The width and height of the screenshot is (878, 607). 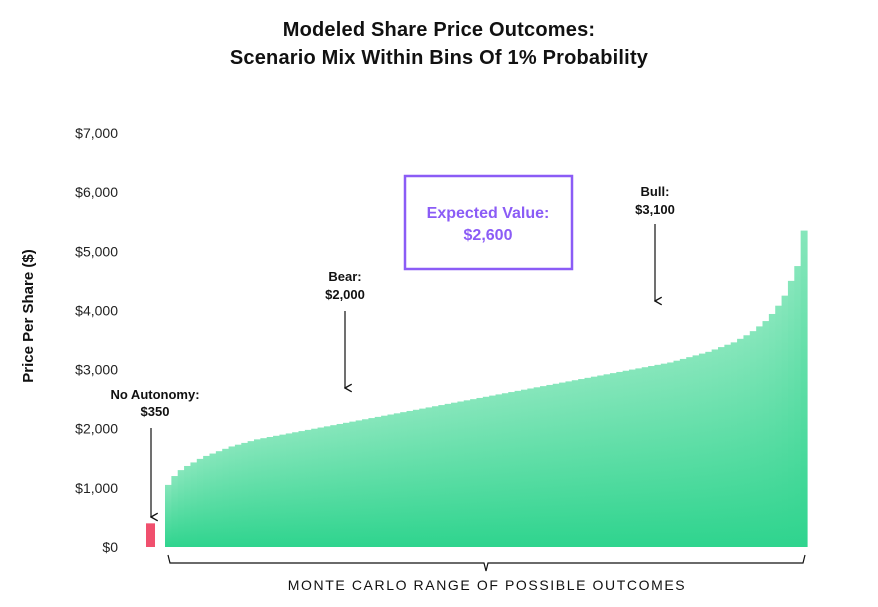 What do you see at coordinates (155, 411) in the screenshot?
I see `annotation-no-autonomy-value: $350` at bounding box center [155, 411].